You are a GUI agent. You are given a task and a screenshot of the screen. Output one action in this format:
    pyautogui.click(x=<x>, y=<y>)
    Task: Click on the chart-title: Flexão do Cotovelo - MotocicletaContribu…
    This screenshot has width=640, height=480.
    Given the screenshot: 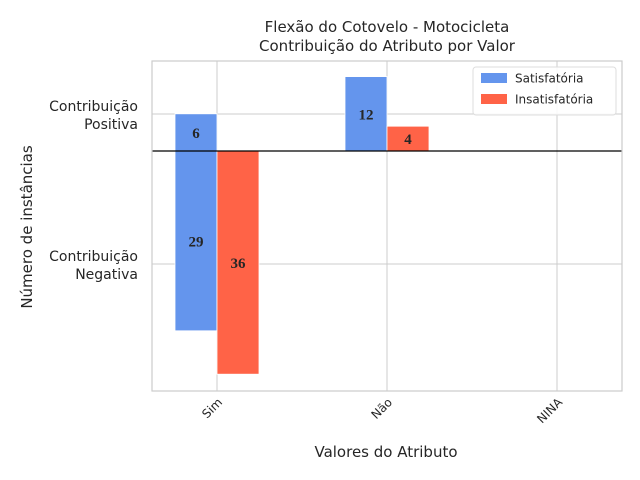 What is the action you would take?
    pyautogui.click(x=387, y=36)
    